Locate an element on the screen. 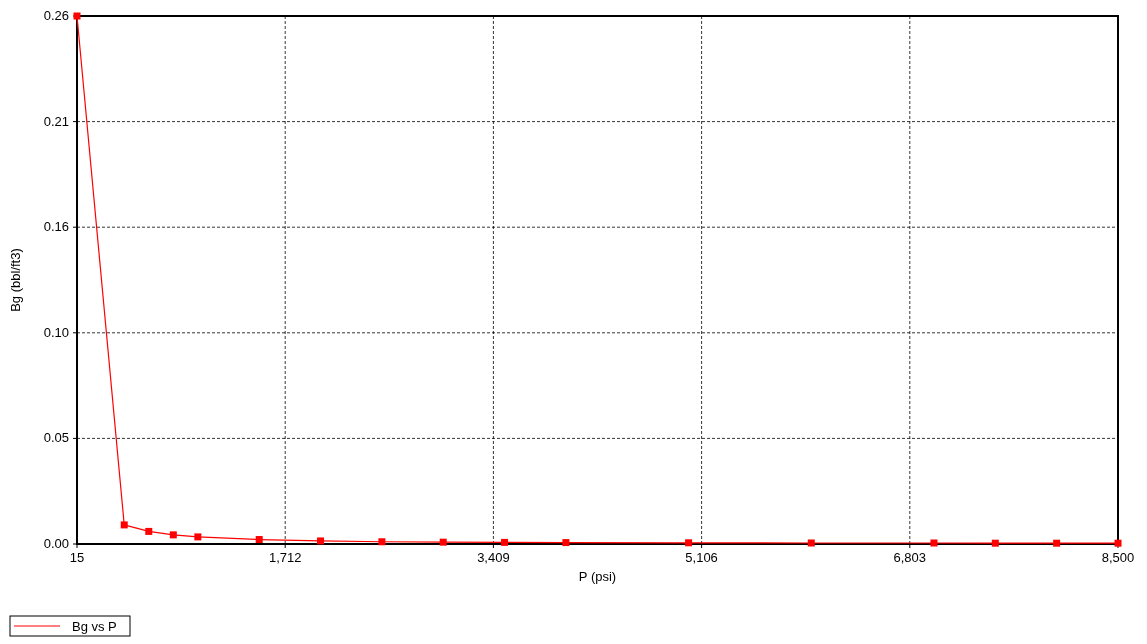  y-tick-label: 0.26 is located at coordinates (56, 15).